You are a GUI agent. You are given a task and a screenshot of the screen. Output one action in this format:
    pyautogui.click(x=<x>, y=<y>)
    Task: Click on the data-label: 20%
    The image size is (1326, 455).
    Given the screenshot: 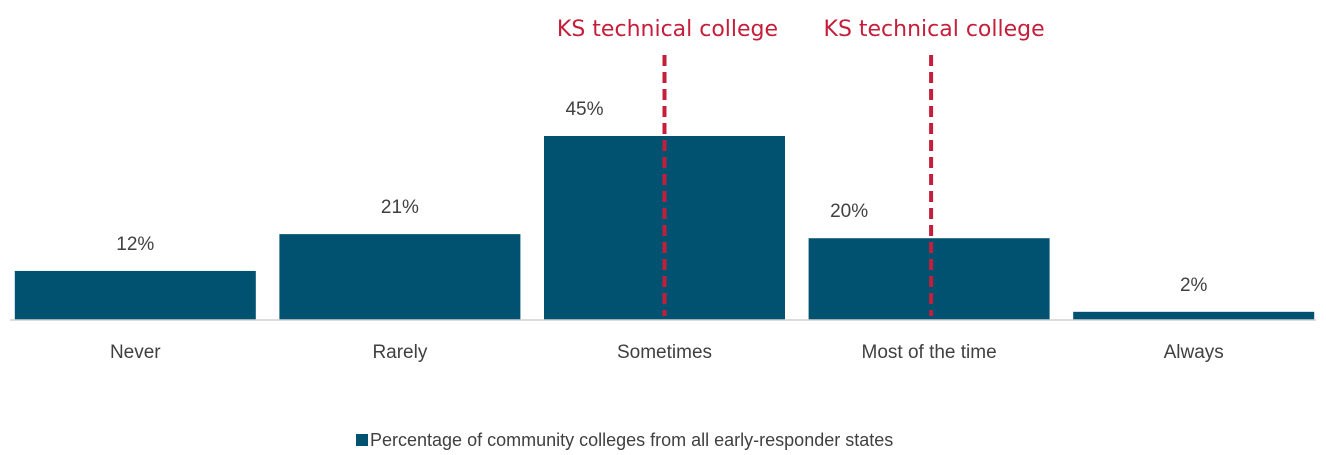 What is the action you would take?
    pyautogui.click(x=849, y=211)
    